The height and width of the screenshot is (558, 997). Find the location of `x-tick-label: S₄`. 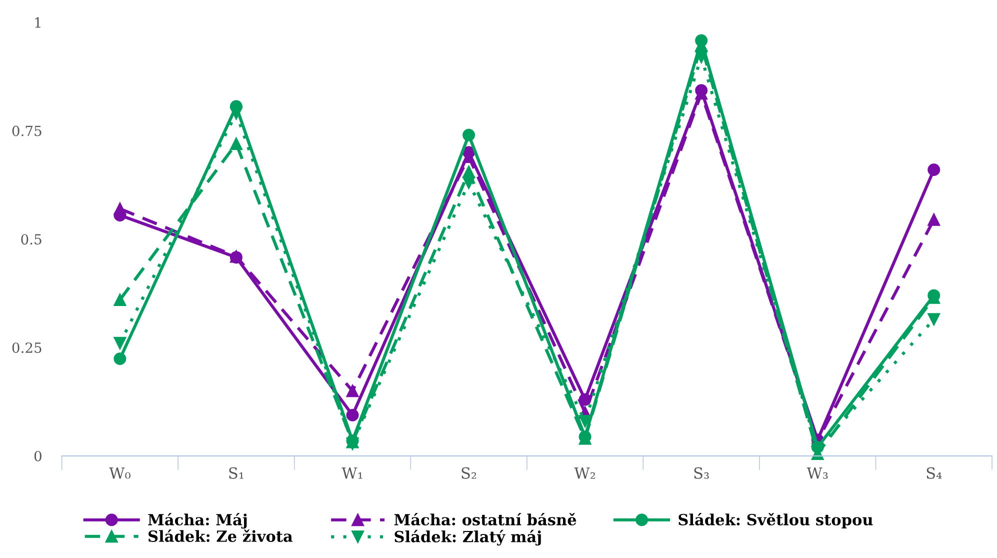

x-tick-label: S₄ is located at coordinates (934, 473).